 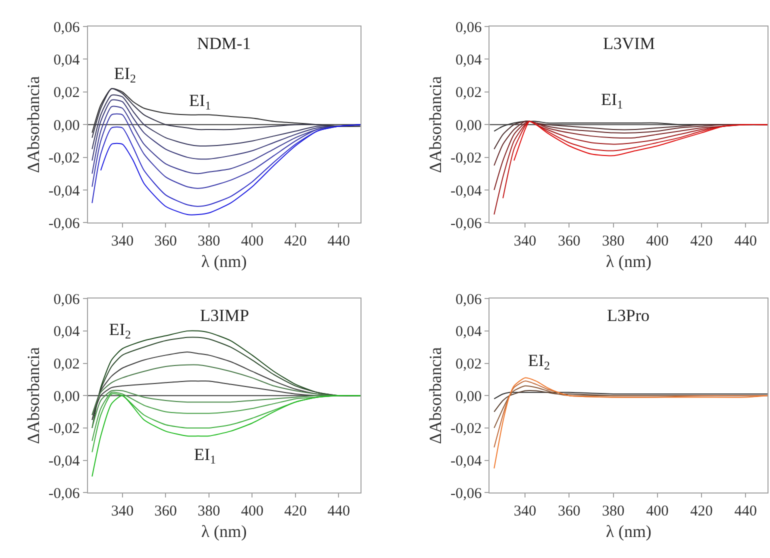 I want to click on chart-title: L3Pro, so click(x=628, y=315).